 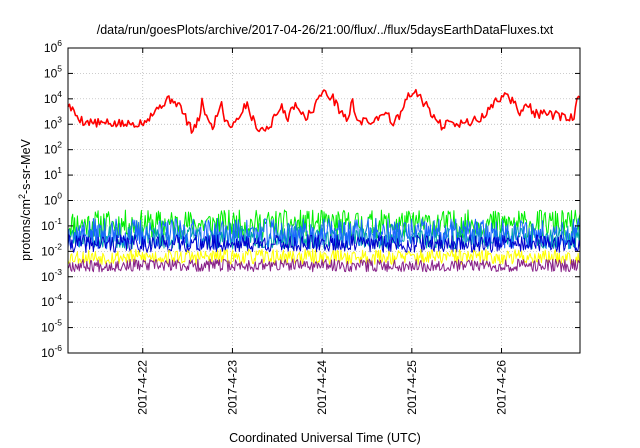 What do you see at coordinates (59, 170) in the screenshot?
I see `y-tick-label-exp: 1` at bounding box center [59, 170].